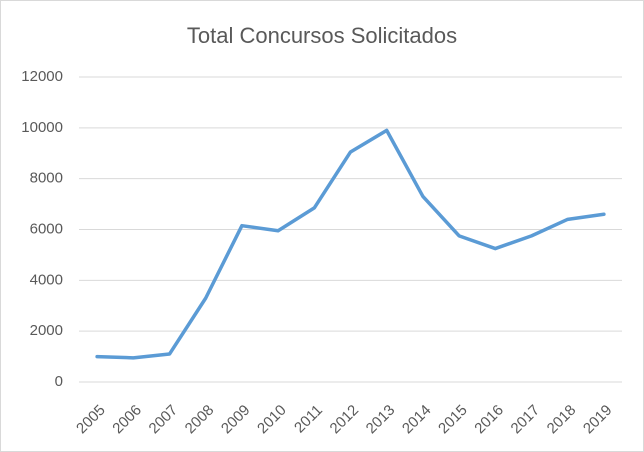 The height and width of the screenshot is (452, 644). What do you see at coordinates (46, 178) in the screenshot?
I see `y-tick-label: 8000` at bounding box center [46, 178].